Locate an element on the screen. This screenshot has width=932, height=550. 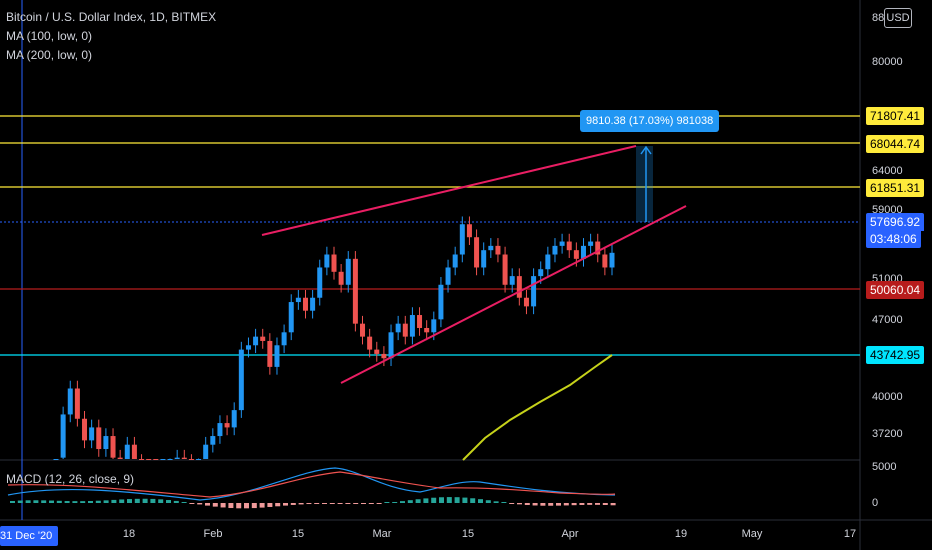
channel-upper-trendline is located at coordinates (449, 190).